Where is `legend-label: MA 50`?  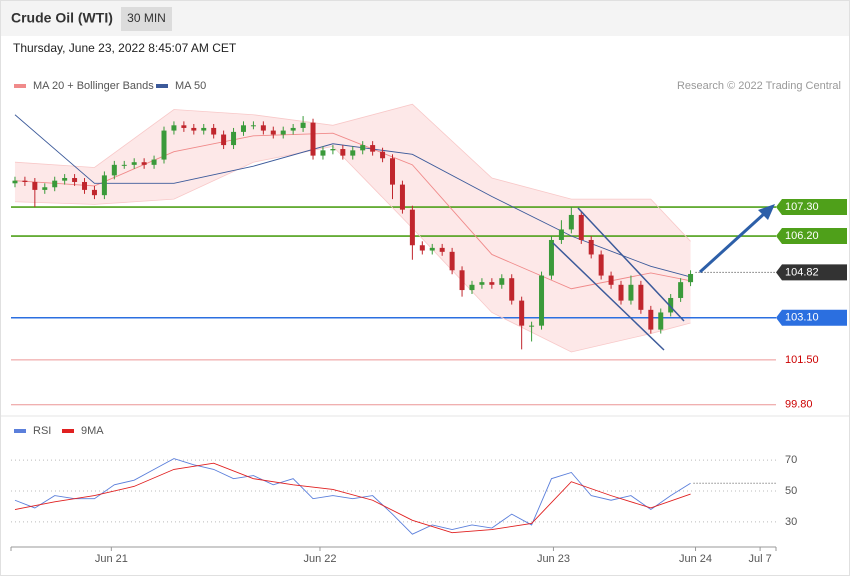
legend-label: MA 50 is located at coordinates (190, 86).